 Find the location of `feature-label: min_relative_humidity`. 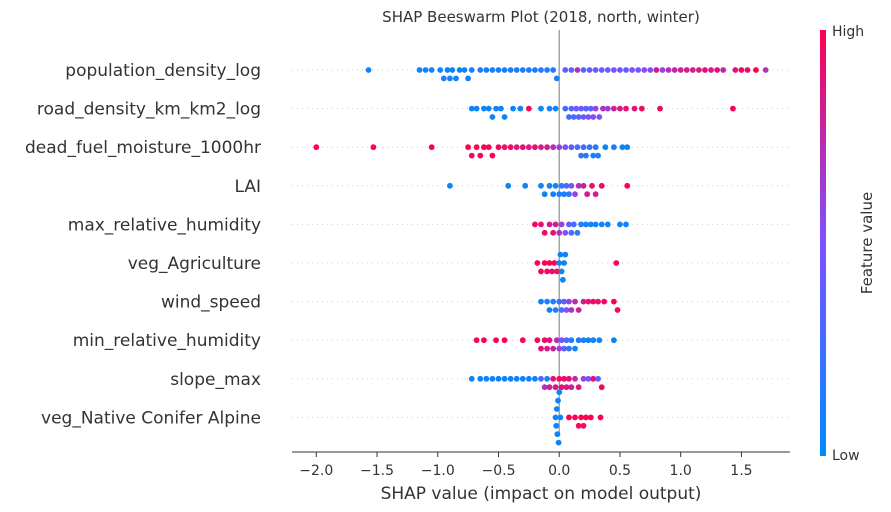

feature-label: min_relative_humidity is located at coordinates (167, 341).